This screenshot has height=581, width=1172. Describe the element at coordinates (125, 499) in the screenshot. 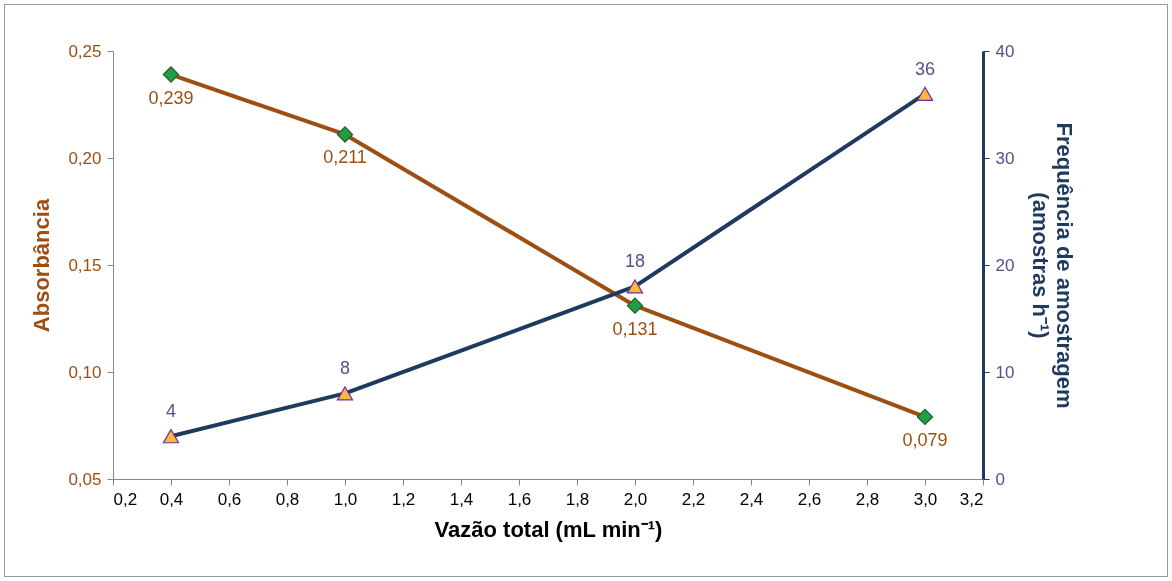

I see `x-tick-label: 0,2` at that location.